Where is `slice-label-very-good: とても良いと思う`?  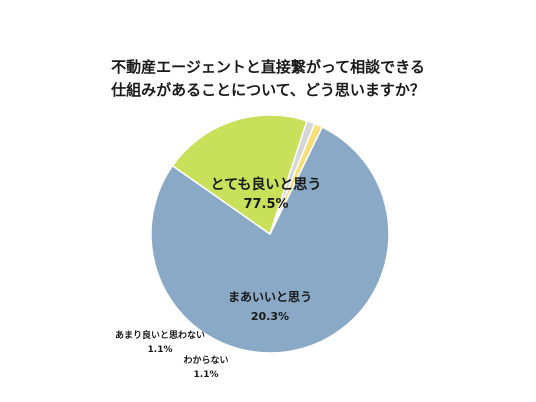
slice-label-very-good: とても良いと思う is located at coordinates (266, 184).